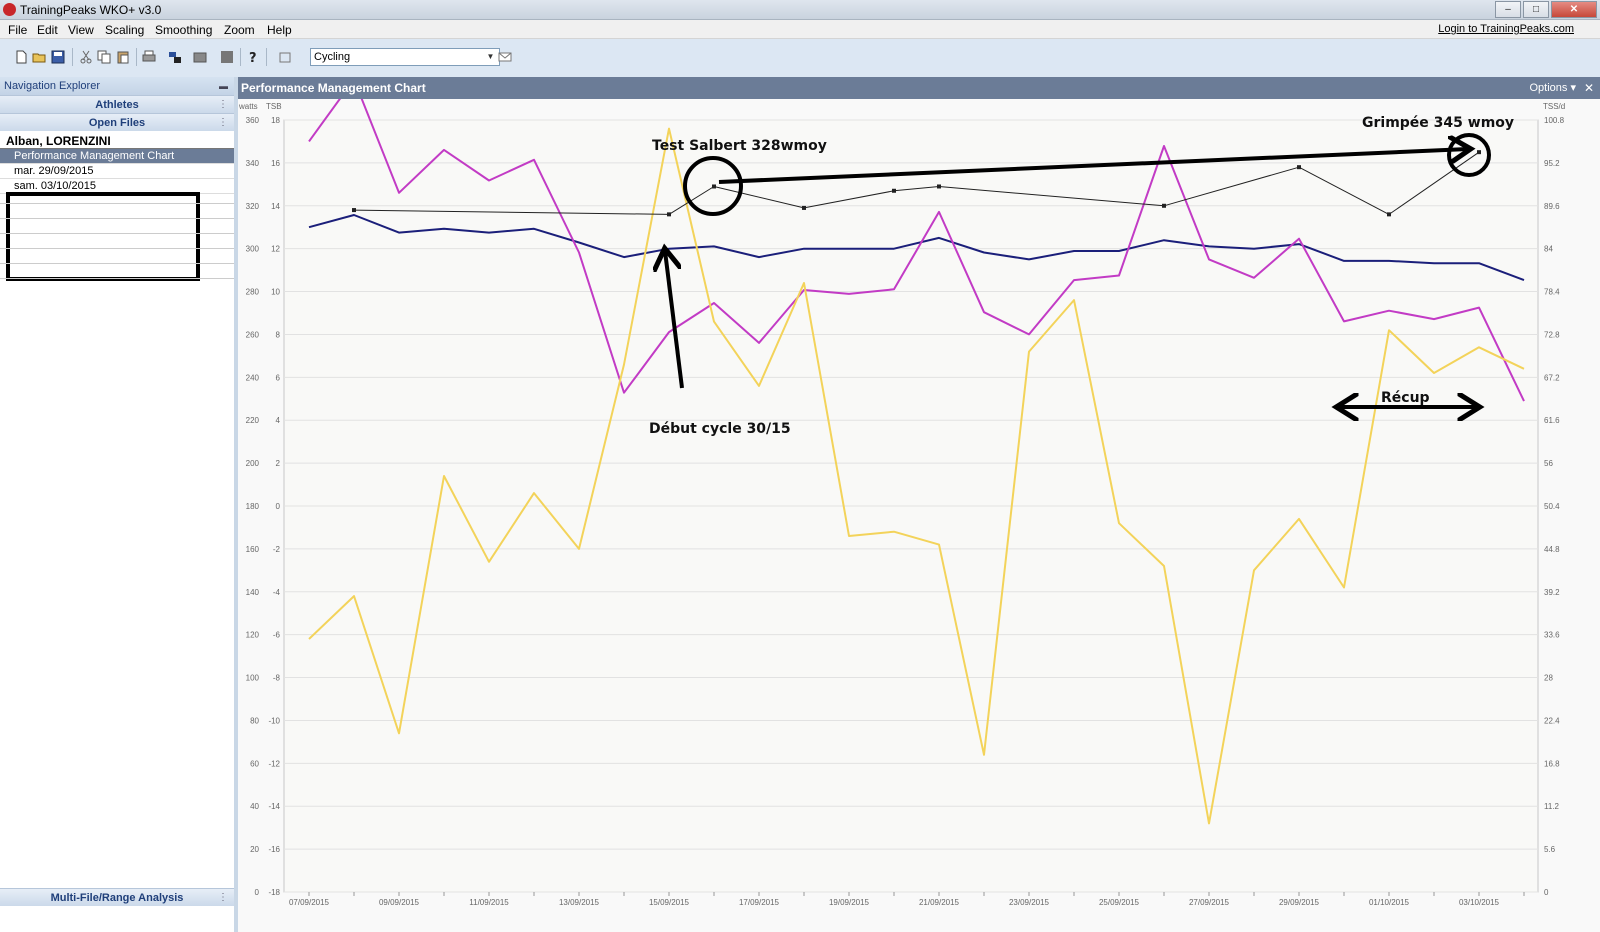 The width and height of the screenshot is (1600, 932). I want to click on stop-icon, so click(227, 57).